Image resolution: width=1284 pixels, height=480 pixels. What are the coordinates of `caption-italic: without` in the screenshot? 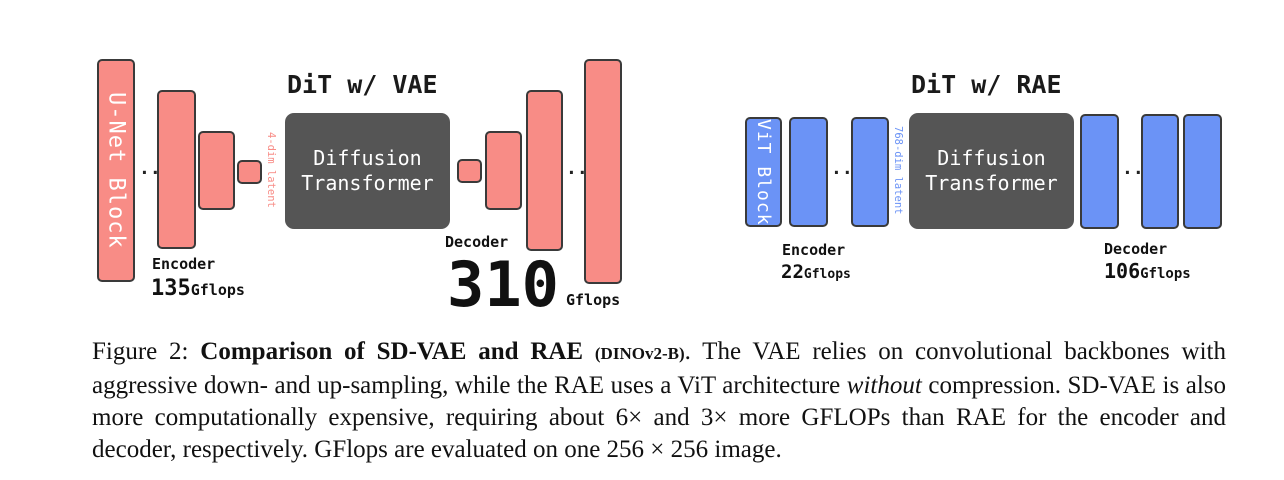 It's located at (884, 385).